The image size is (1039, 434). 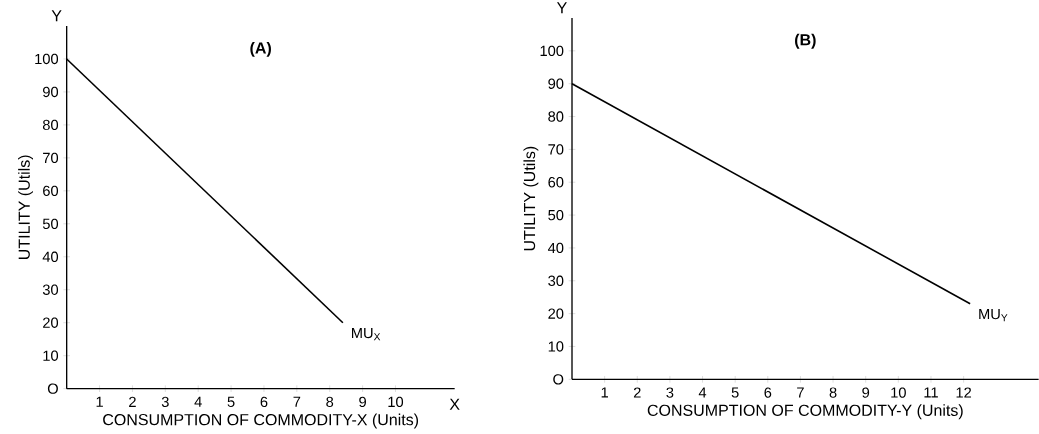 I want to click on text: (B), so click(x=805, y=41).